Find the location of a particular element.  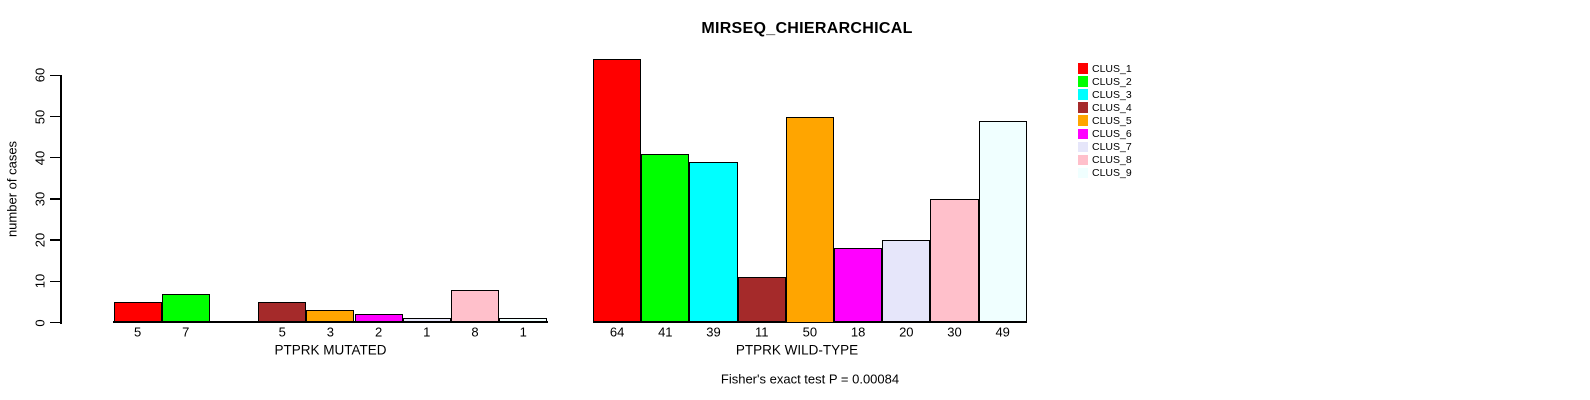

bar-value-label: 41 is located at coordinates (665, 331).